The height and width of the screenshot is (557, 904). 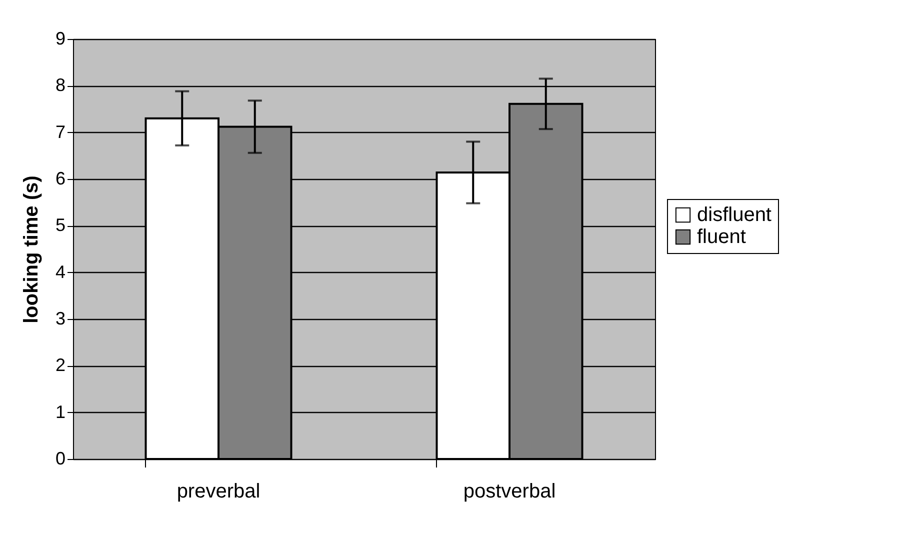 What do you see at coordinates (60, 318) in the screenshot?
I see `y-tick-label: 3` at bounding box center [60, 318].